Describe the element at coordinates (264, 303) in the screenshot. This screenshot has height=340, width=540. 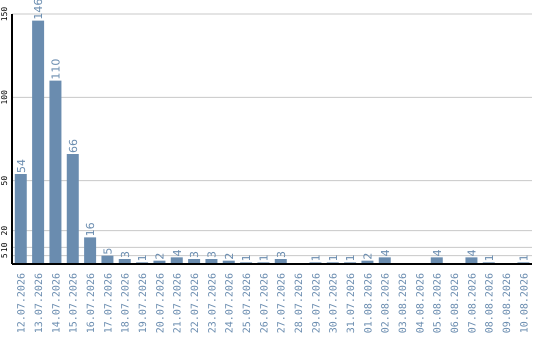
I see `x-tick-label: 26.07.2026` at that location.